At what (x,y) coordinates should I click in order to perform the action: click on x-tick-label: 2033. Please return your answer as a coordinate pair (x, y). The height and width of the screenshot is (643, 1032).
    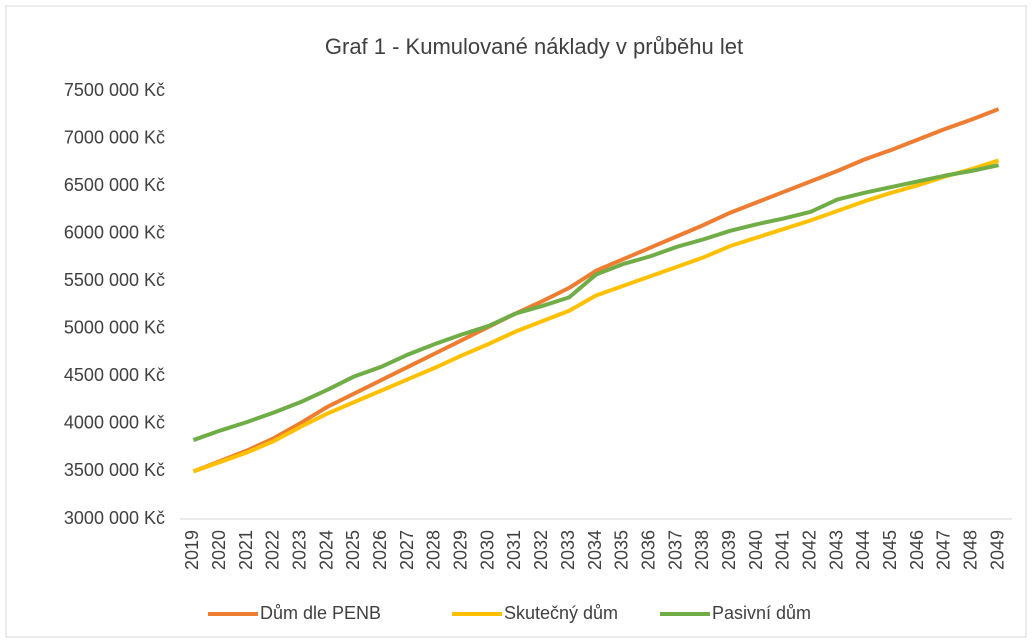
    Looking at the image, I should click on (568, 550).